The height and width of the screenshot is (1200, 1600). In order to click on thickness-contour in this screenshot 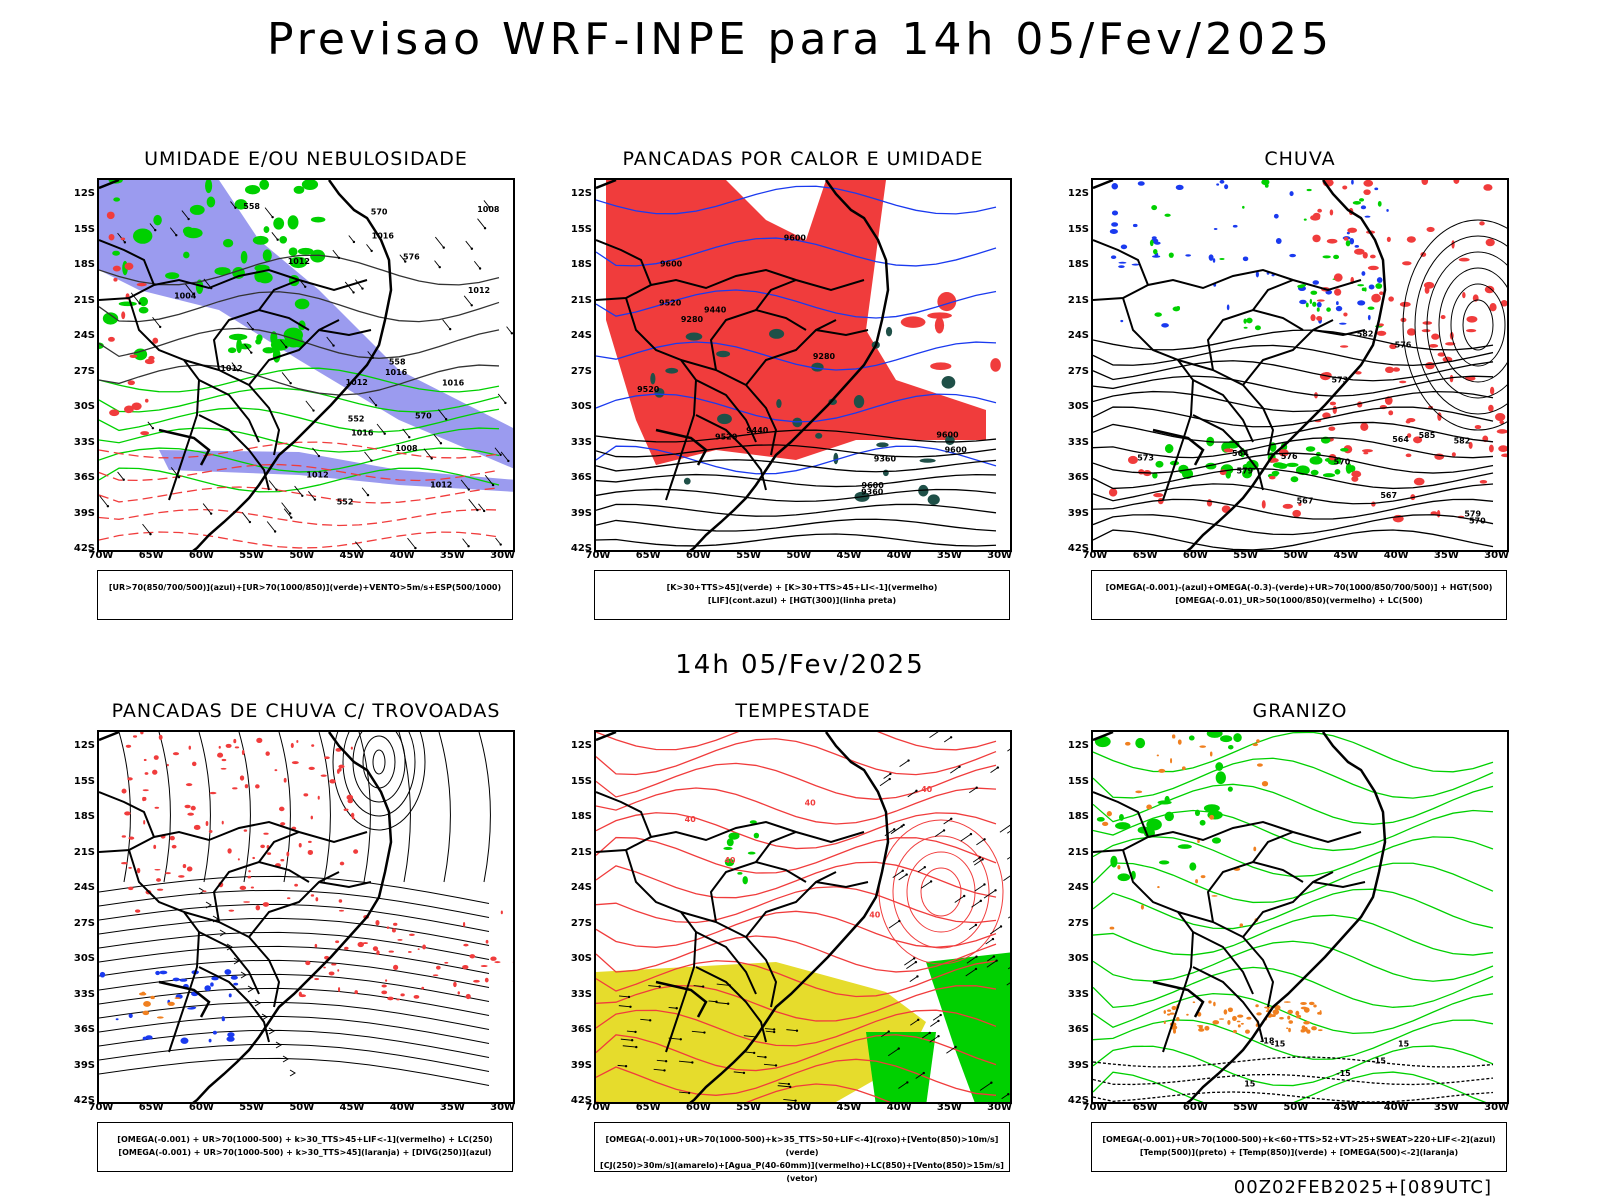, I will do `click(299, 540)`.